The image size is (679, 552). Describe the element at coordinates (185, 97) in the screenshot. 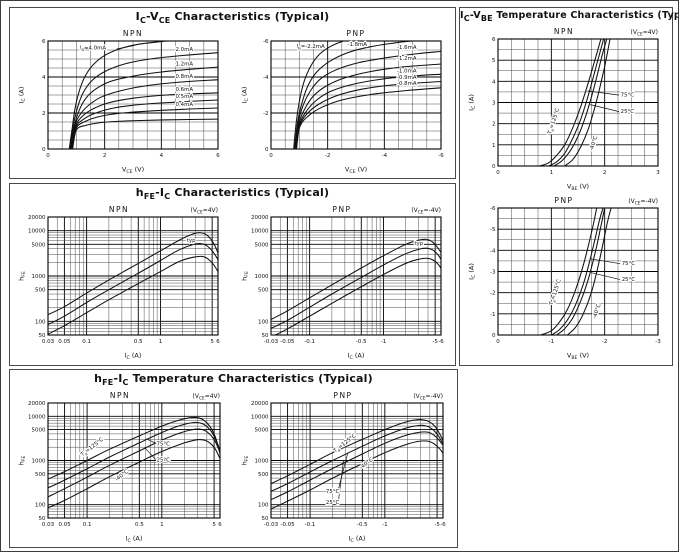

I see `svg-text: 0.5mA` at that location.